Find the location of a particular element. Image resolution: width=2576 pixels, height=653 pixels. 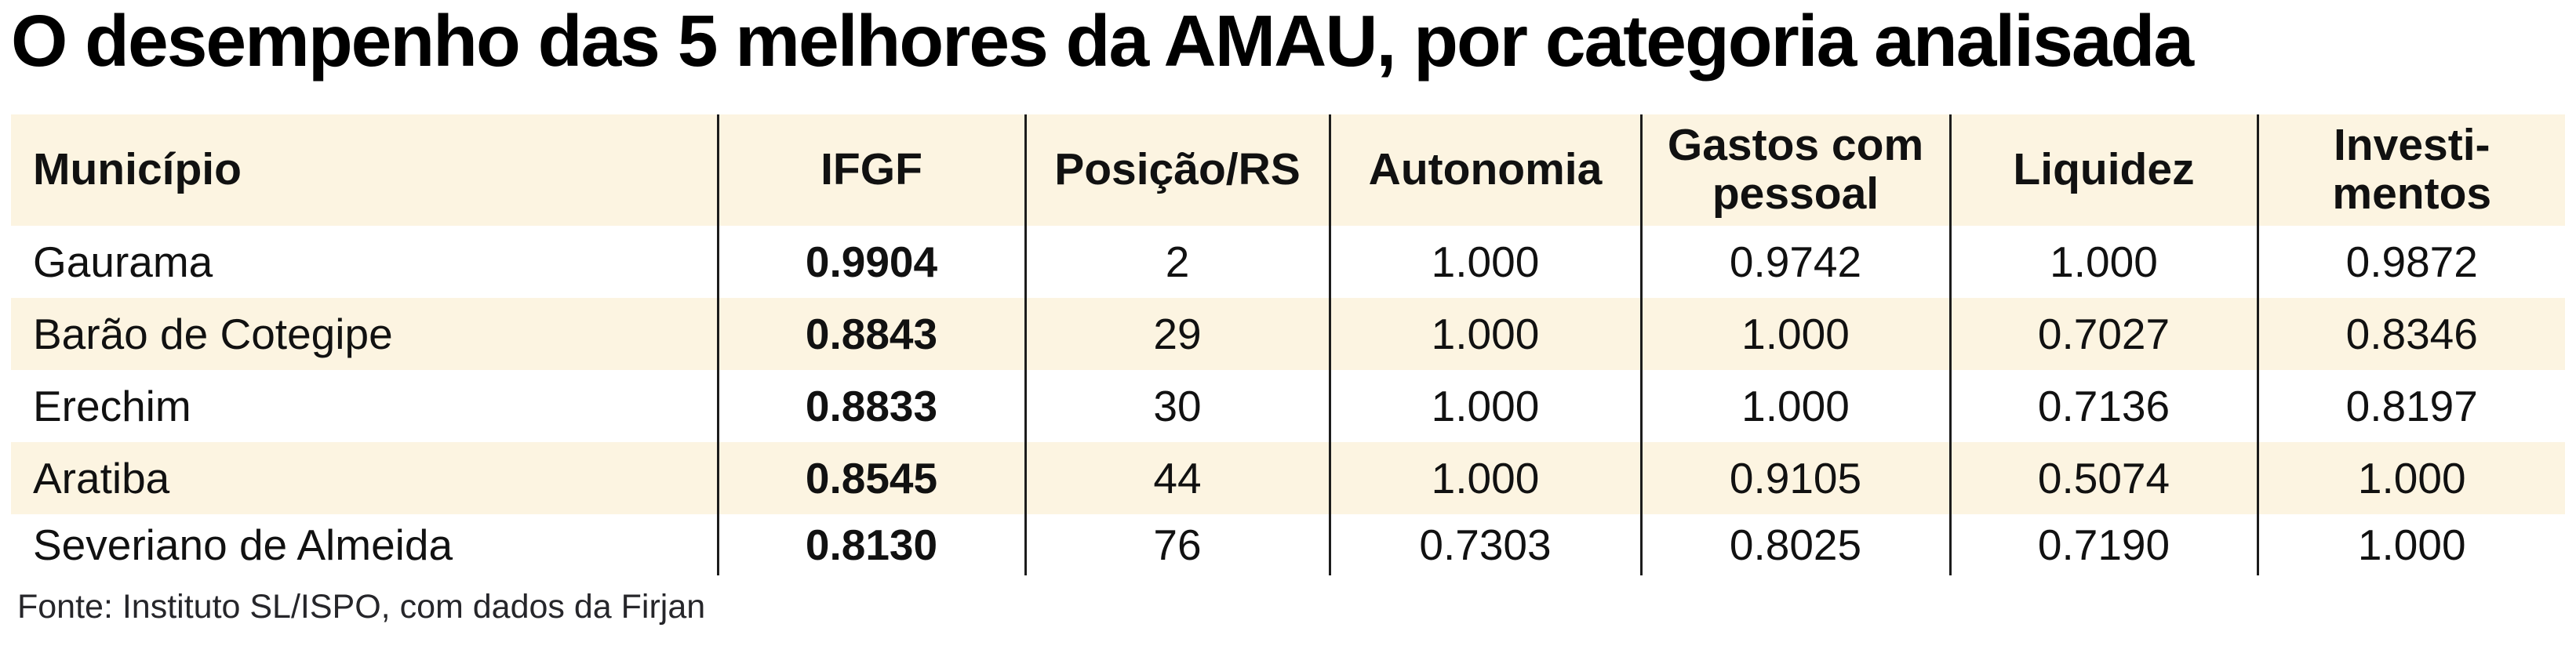

col-header-posicao-rs: Posição/RS is located at coordinates (1177, 170).